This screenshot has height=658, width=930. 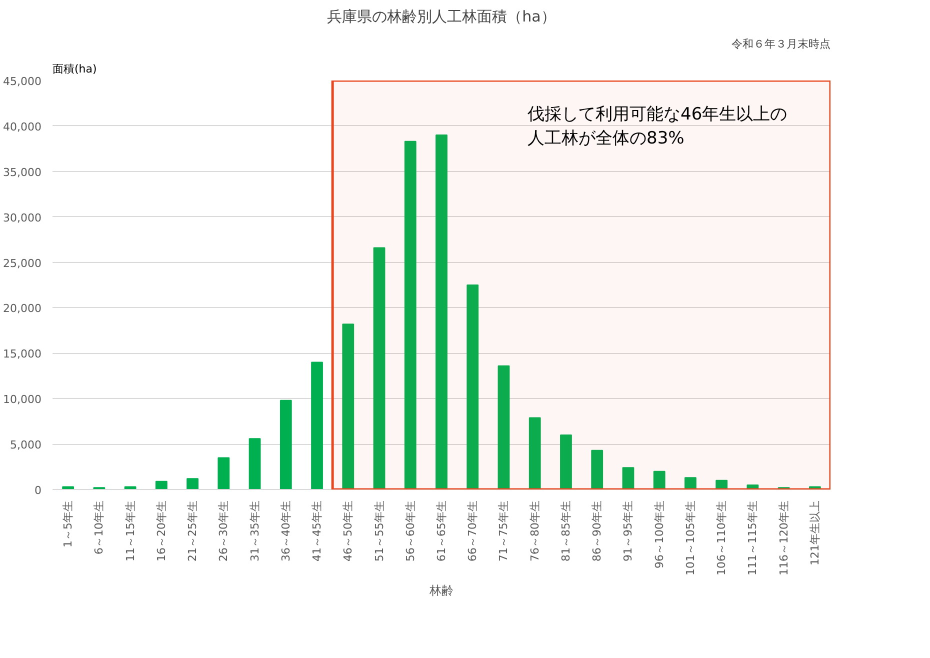 What do you see at coordinates (410, 531) in the screenshot?
I see `x-tick-label: 56～60年生` at bounding box center [410, 531].